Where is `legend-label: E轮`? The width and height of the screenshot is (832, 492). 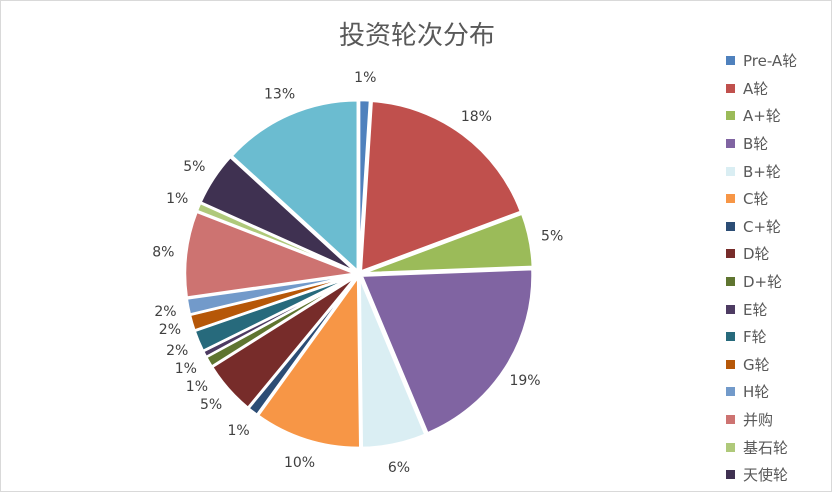
legend-label: E轮 is located at coordinates (755, 309).